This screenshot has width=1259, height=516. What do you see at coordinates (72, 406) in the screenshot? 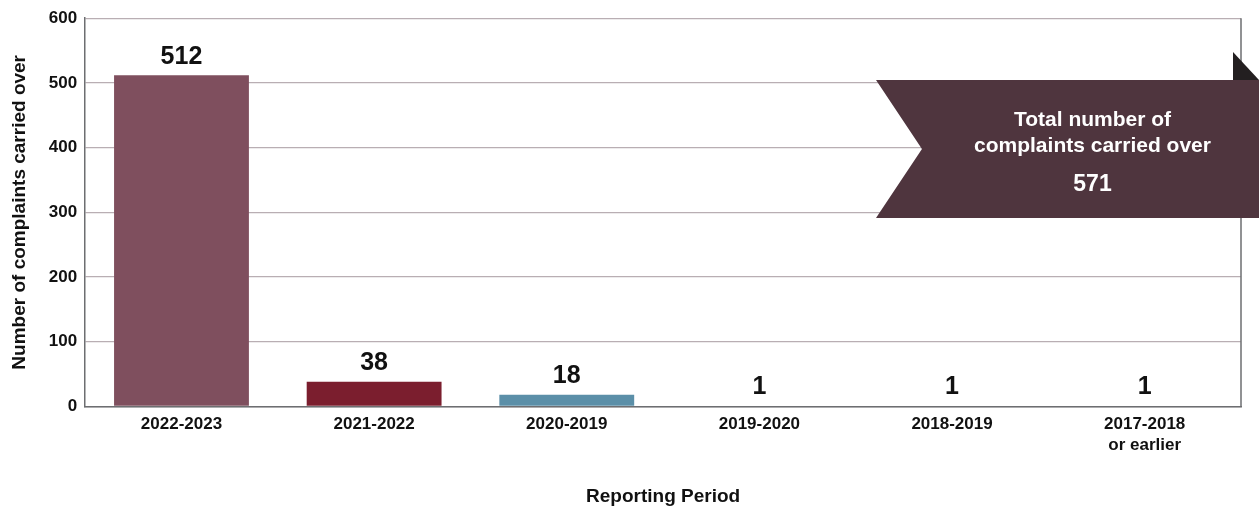
I see `y-tick-label: 0` at bounding box center [72, 406].